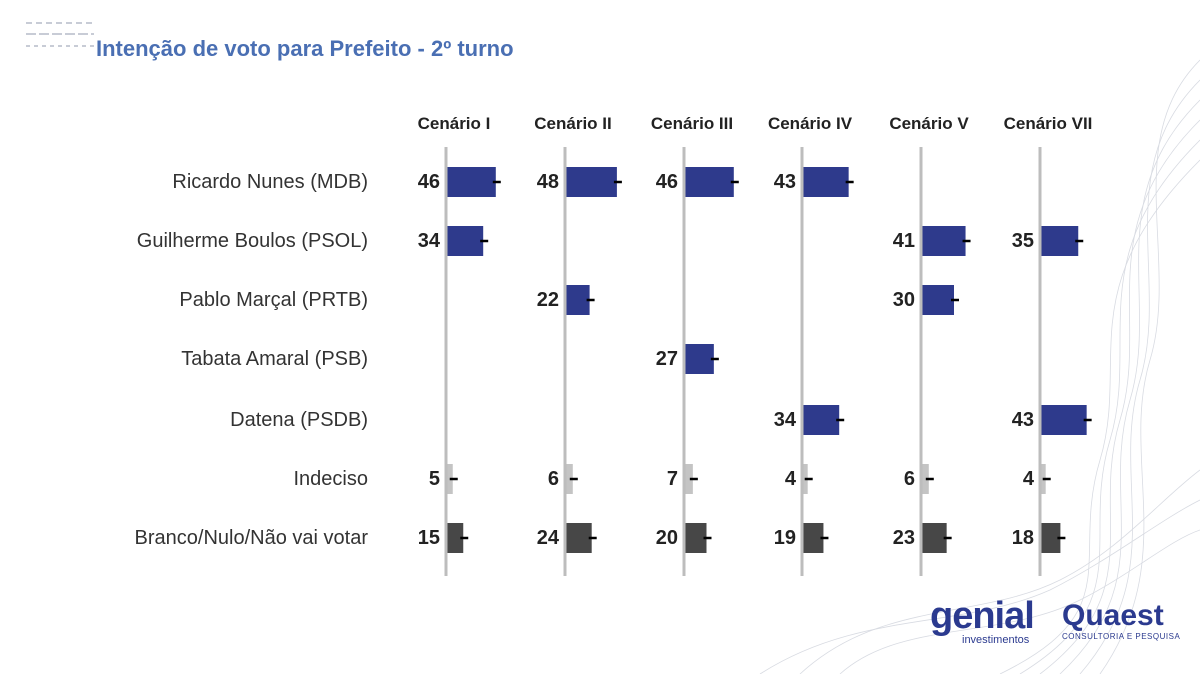  Describe the element at coordinates (428, 538) in the screenshot. I see `data-label: 15` at that location.